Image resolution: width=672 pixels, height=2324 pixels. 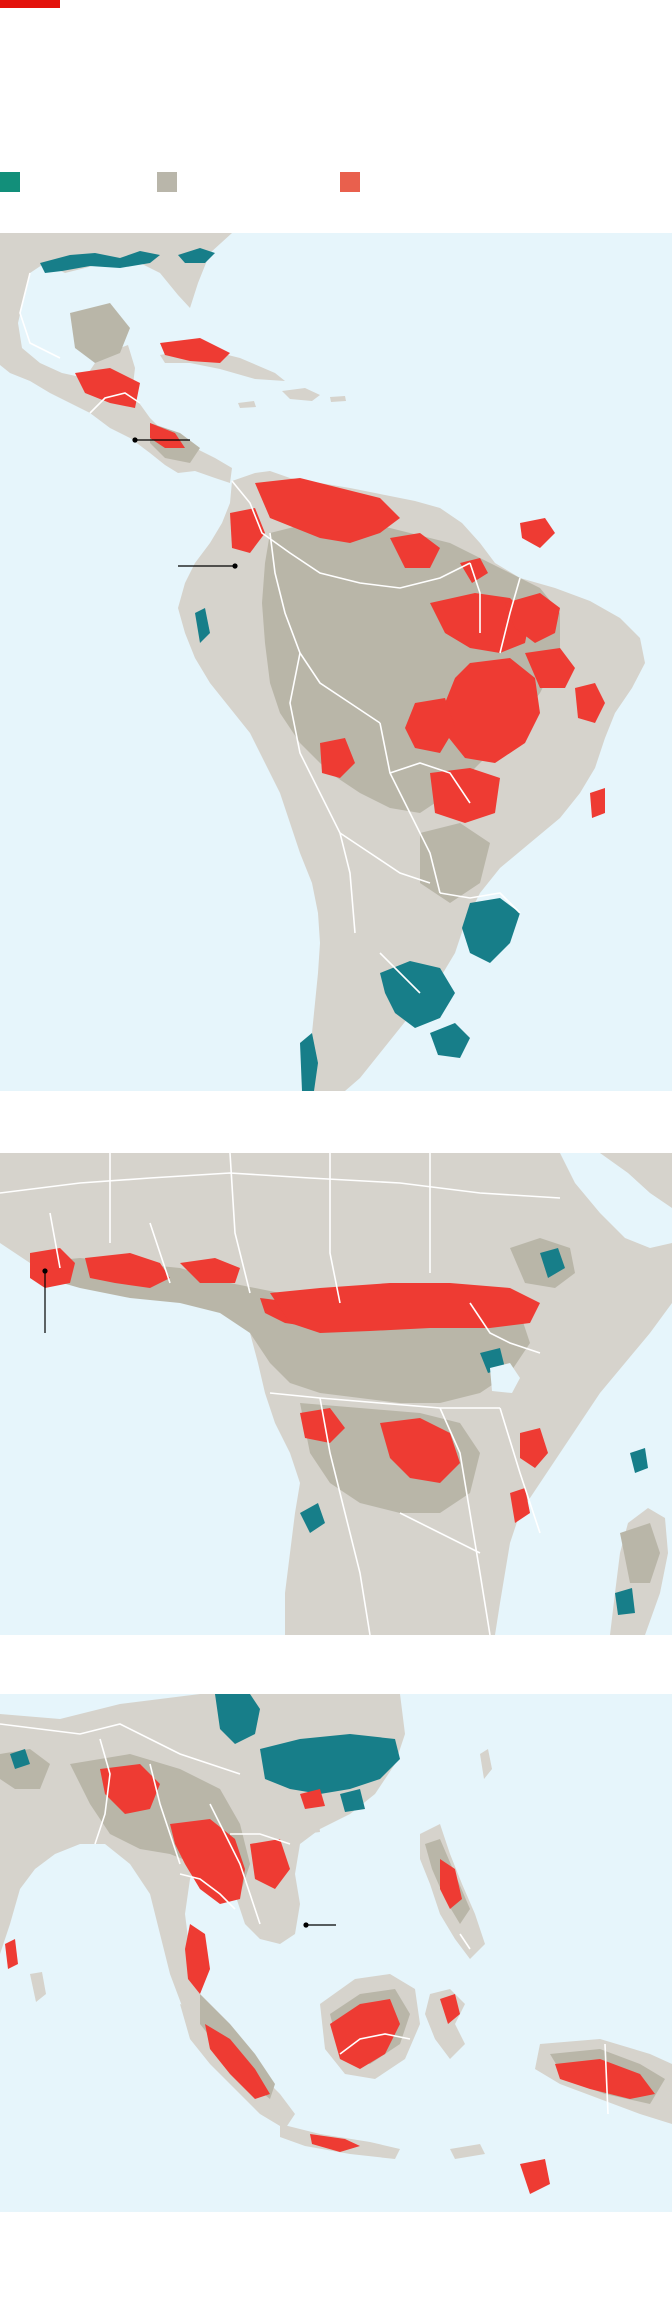 What do you see at coordinates (301, 394) in the screenshot?
I see `land-hispaniola` at bounding box center [301, 394].